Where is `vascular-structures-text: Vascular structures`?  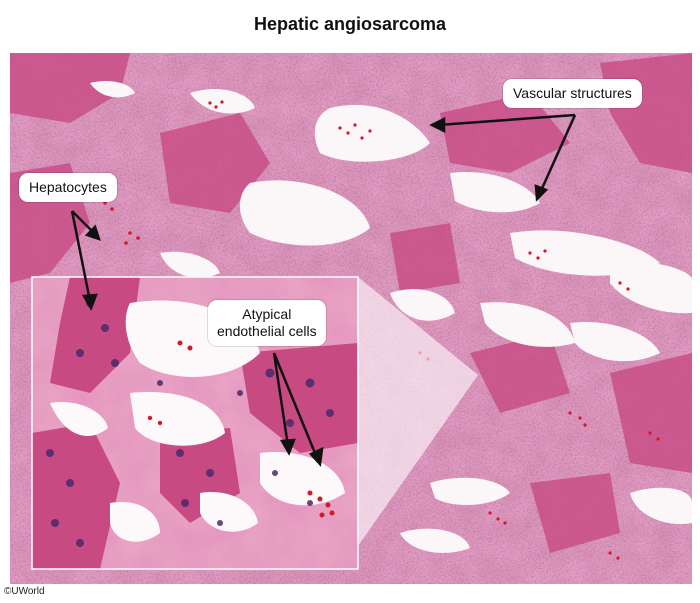
vascular-structures-text: Vascular structures is located at coordinates (572, 93).